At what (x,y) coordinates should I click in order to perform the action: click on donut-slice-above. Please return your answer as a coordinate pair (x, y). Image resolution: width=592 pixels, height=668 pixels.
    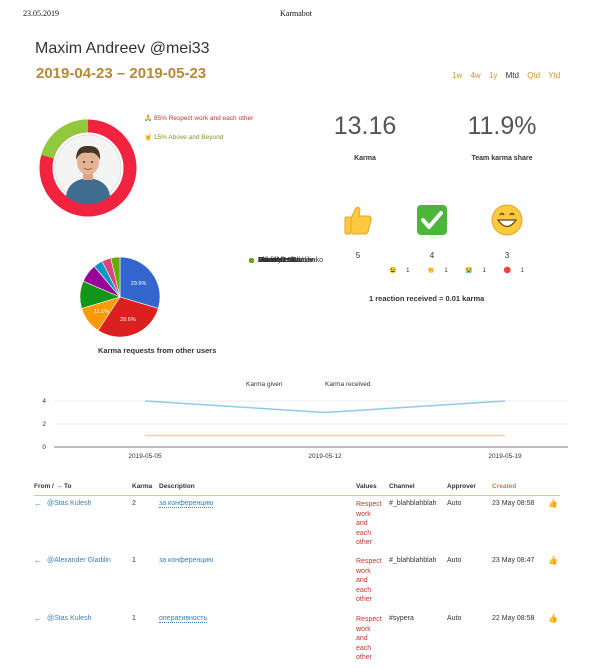
    Looking at the image, I should click on (65, 139).